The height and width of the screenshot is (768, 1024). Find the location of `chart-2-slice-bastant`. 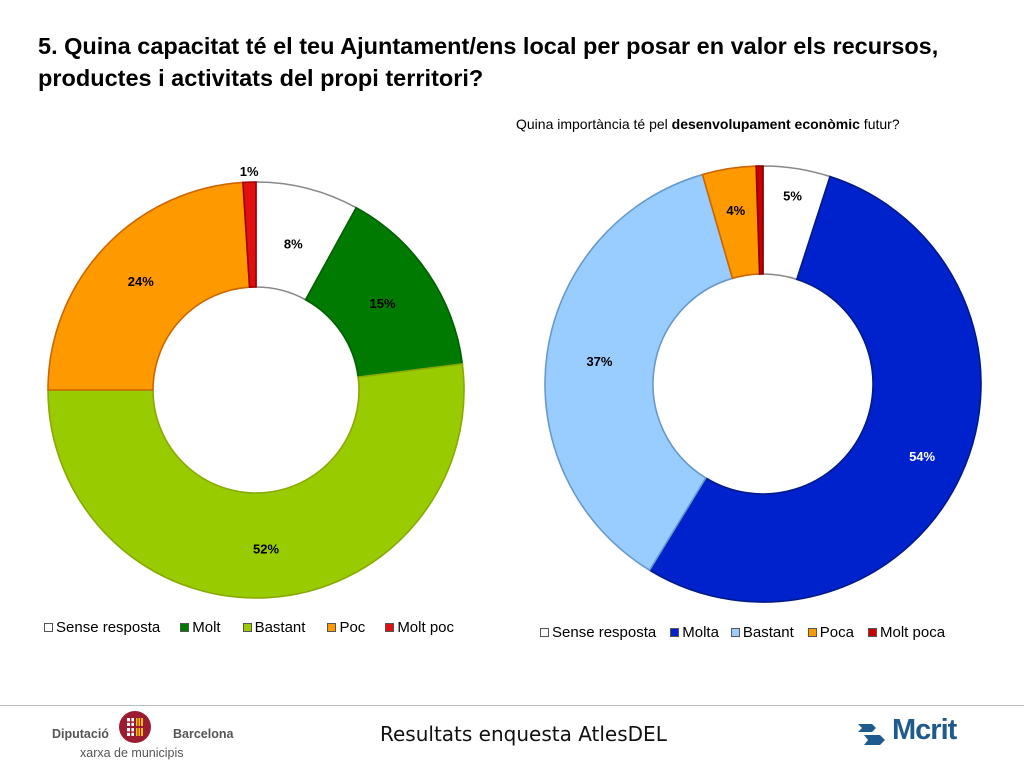

chart-2-slice-bastant is located at coordinates (639, 372).